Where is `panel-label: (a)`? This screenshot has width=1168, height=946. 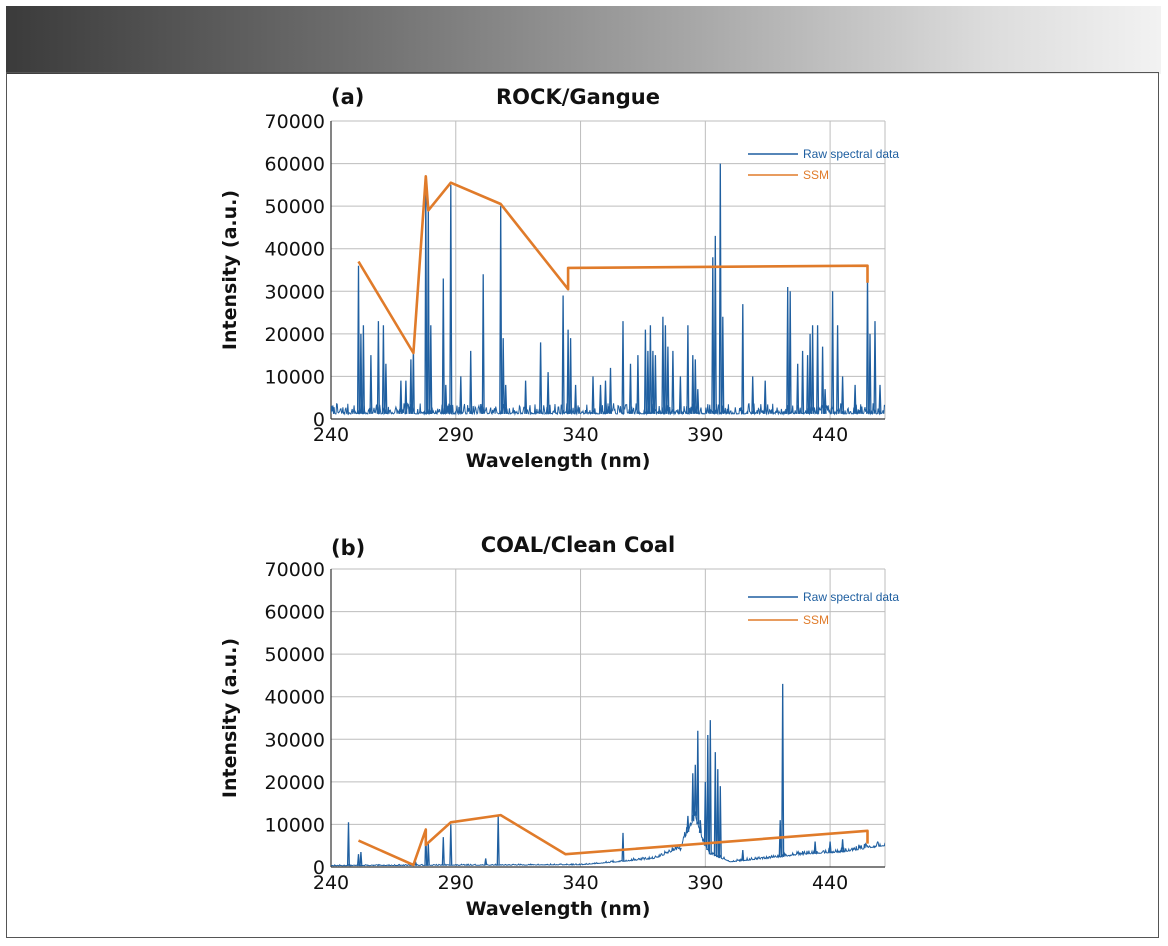 panel-label: (a) is located at coordinates (347, 97).